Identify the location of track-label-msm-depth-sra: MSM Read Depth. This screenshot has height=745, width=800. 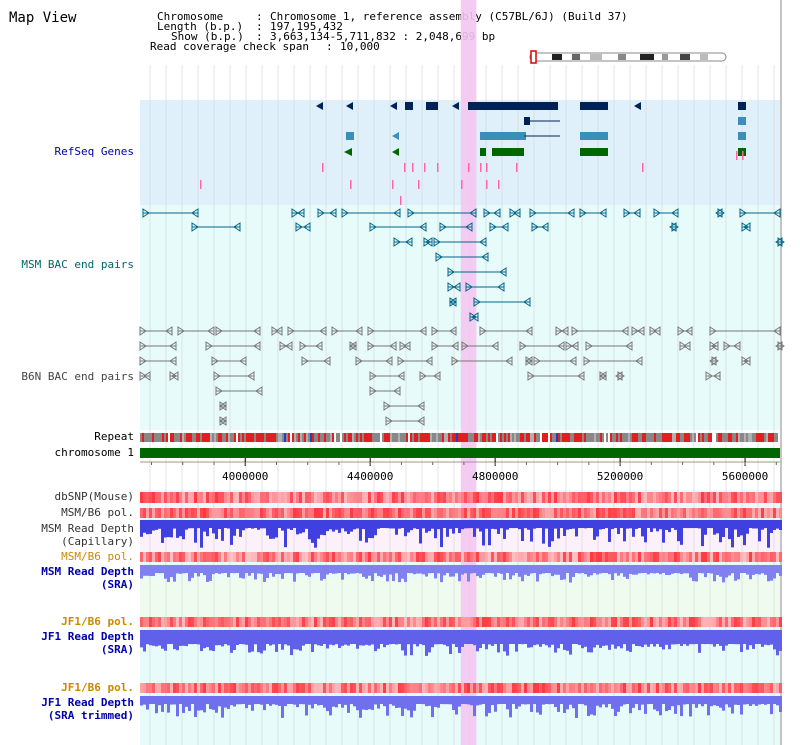
(87, 571).